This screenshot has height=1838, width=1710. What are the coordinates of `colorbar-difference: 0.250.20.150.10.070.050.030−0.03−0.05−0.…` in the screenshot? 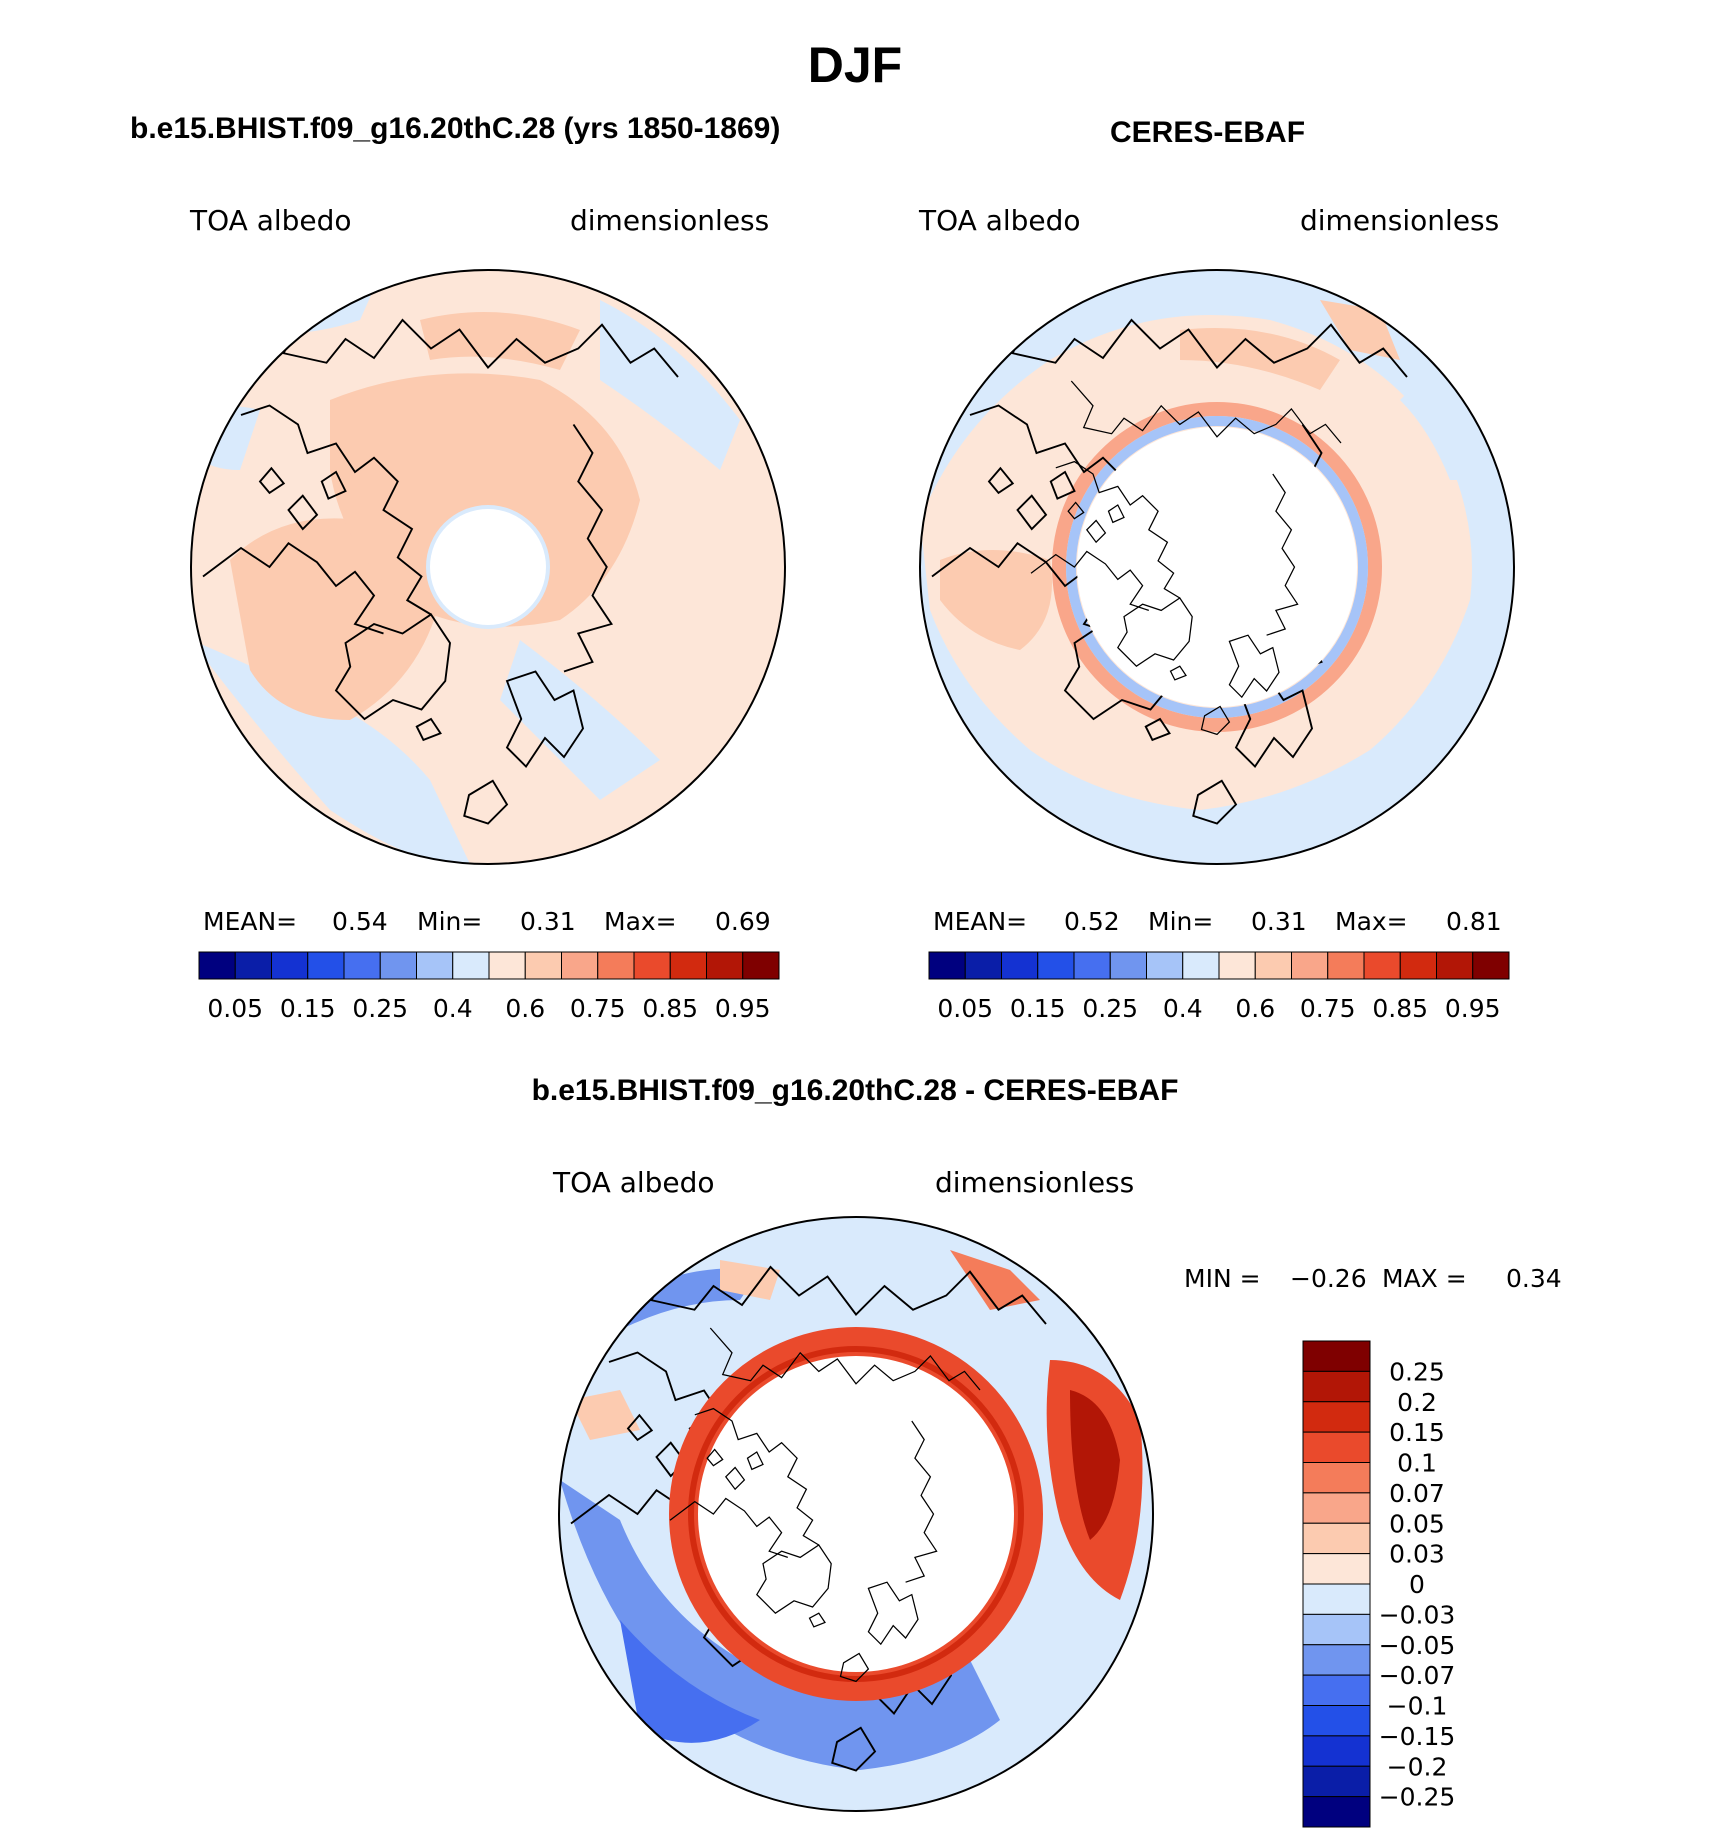 It's located at (1379, 1584).